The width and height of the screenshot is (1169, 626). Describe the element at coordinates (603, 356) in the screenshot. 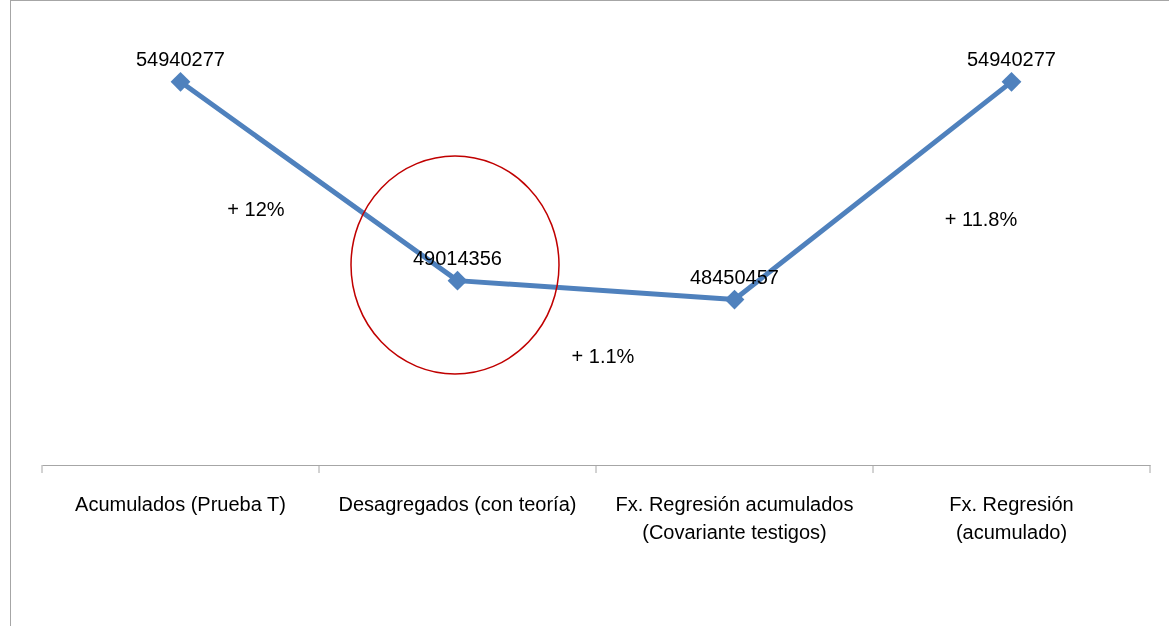

I see `text: + 1.1%` at that location.